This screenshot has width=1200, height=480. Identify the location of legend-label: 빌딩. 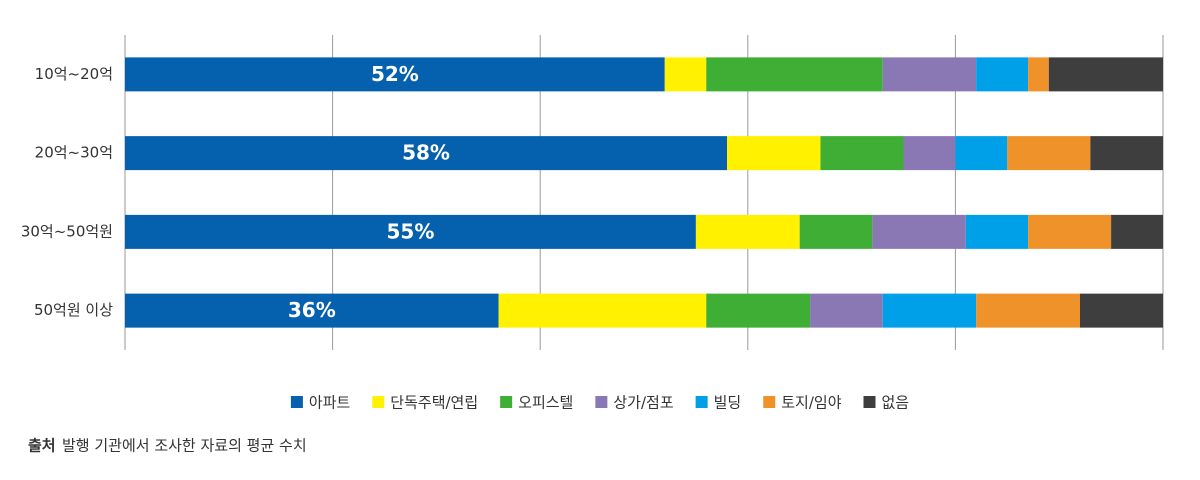
(728, 403).